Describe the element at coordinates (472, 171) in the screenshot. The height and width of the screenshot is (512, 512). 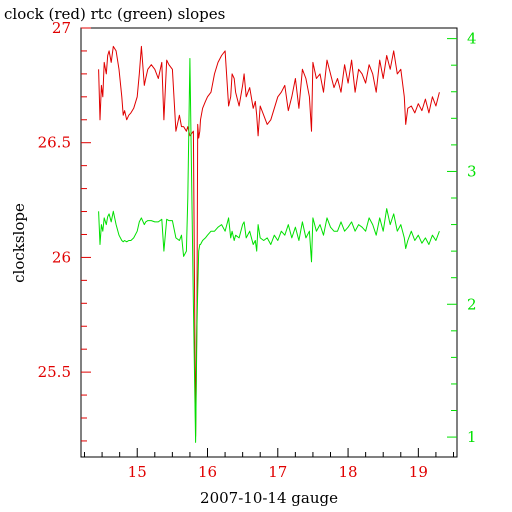
I see `y2-tick-label: 3` at that location.